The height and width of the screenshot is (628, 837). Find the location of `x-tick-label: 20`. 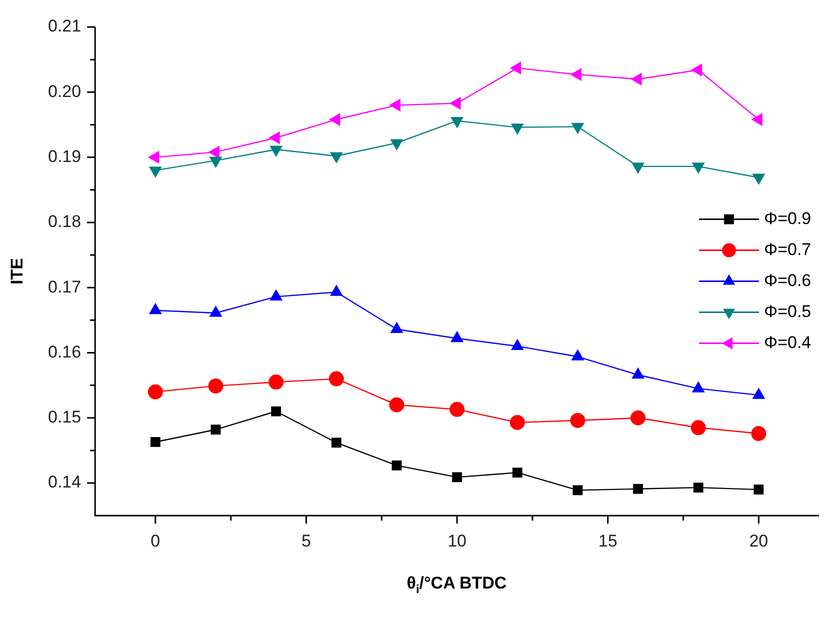

x-tick-label: 20 is located at coordinates (758, 540).